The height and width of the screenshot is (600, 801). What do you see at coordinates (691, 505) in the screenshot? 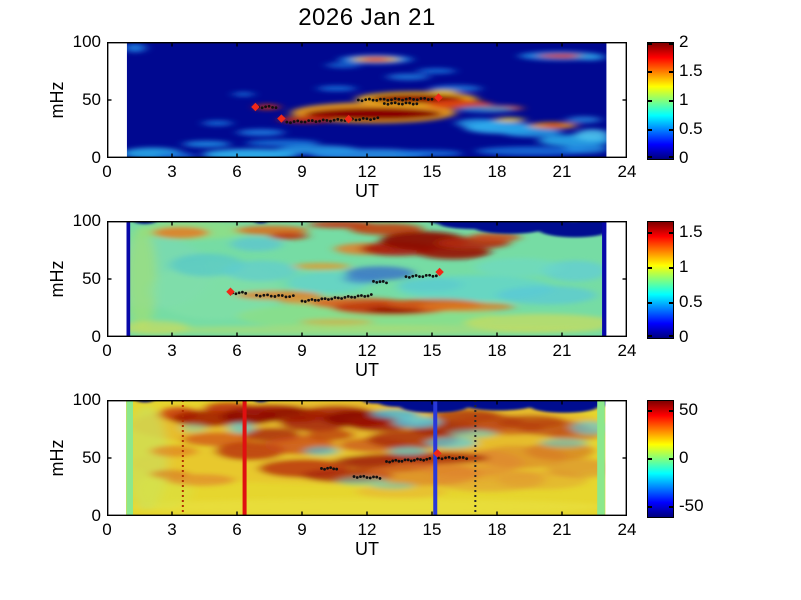
I see `colorbar-tick-label: -50` at bounding box center [691, 505].